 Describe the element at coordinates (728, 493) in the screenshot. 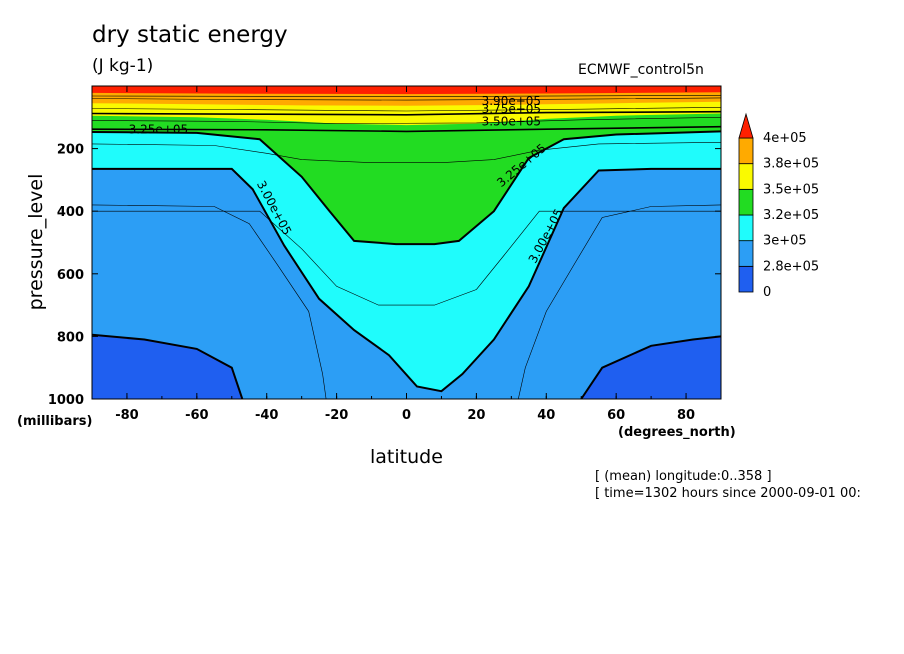

I see `time-note: [ time=1302 hours since 2000-09-01 00:` at that location.